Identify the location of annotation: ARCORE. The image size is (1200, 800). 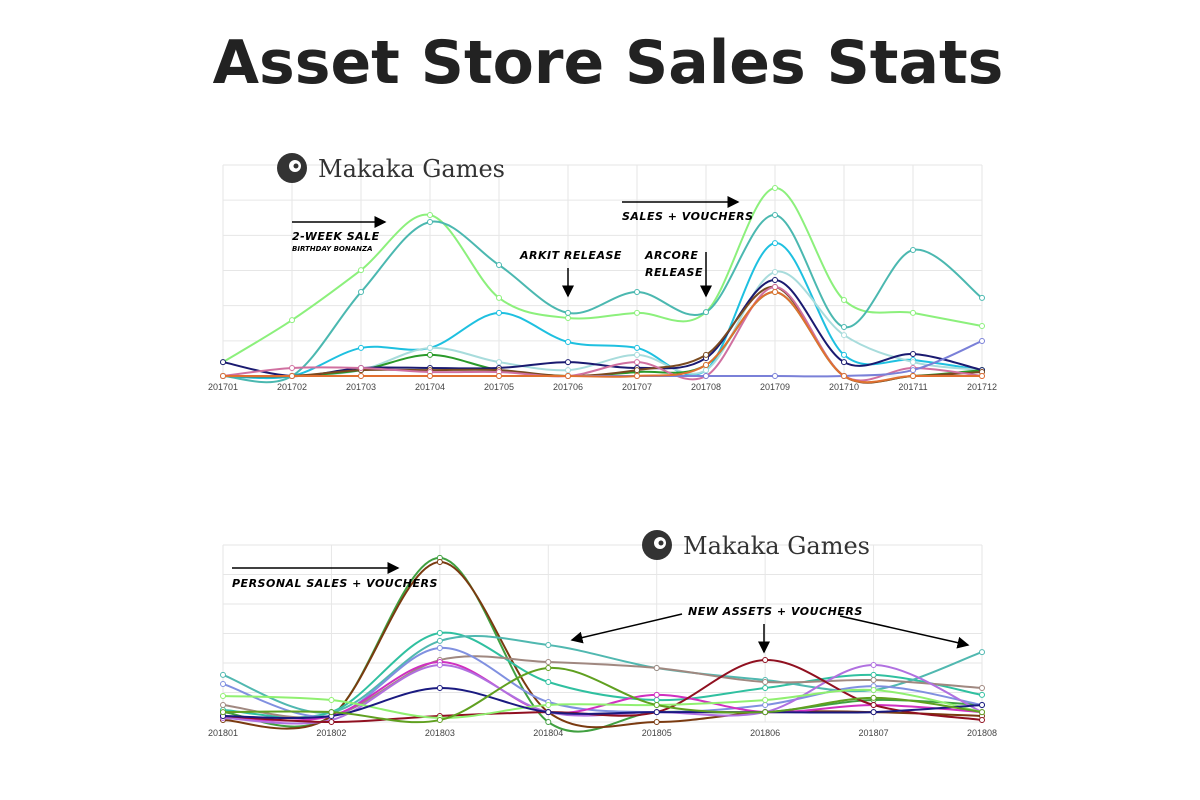
(671, 255).